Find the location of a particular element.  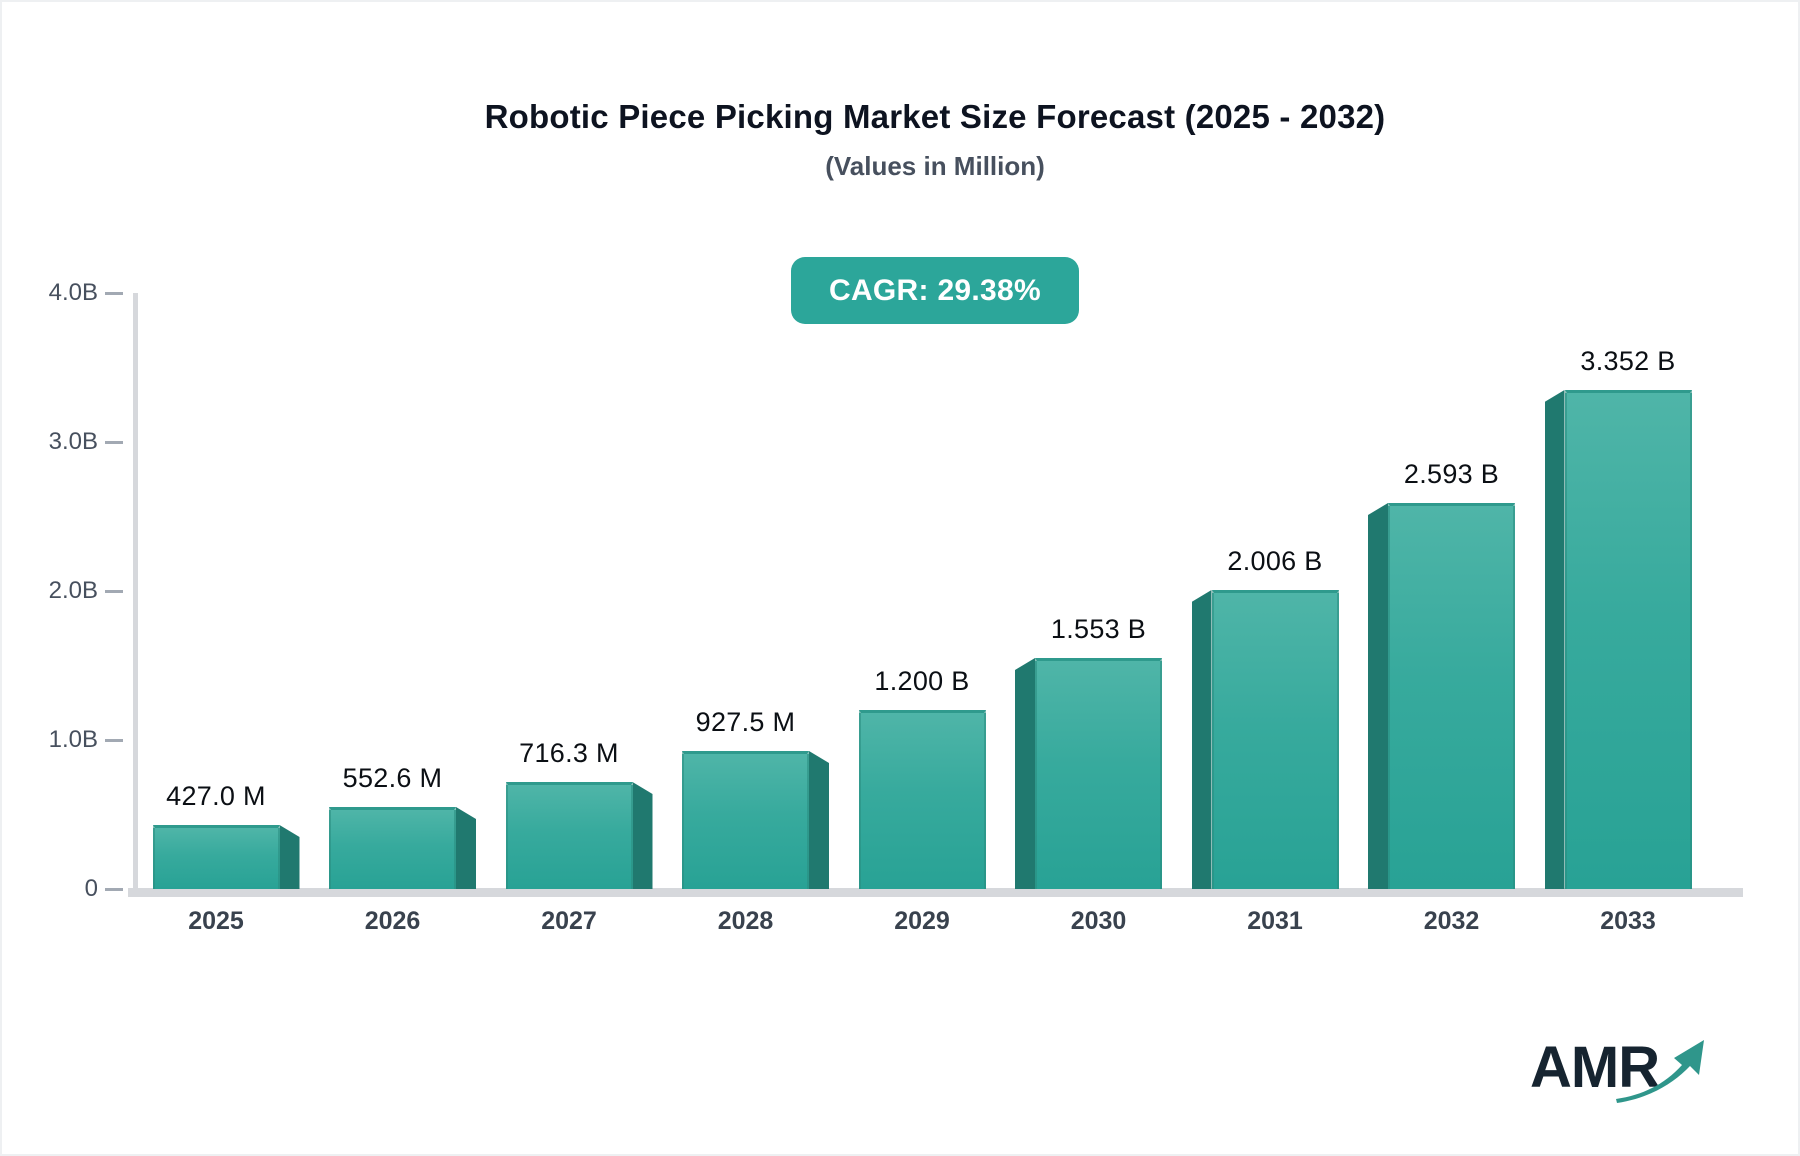

bar-2027 is located at coordinates (569, 835).